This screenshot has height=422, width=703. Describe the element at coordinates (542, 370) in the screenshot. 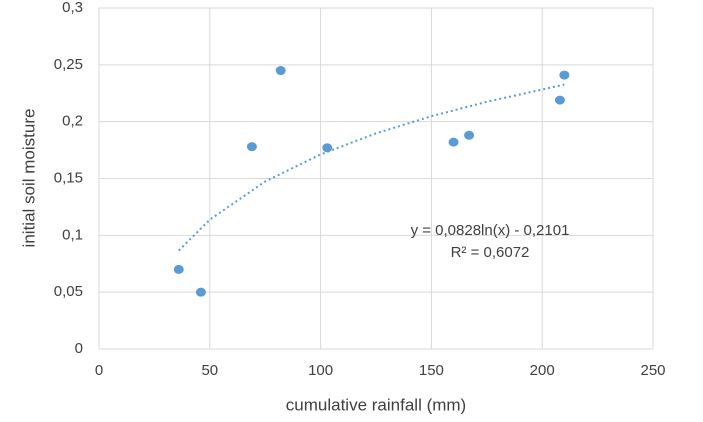

I see `x-tick-label: 200` at that location.